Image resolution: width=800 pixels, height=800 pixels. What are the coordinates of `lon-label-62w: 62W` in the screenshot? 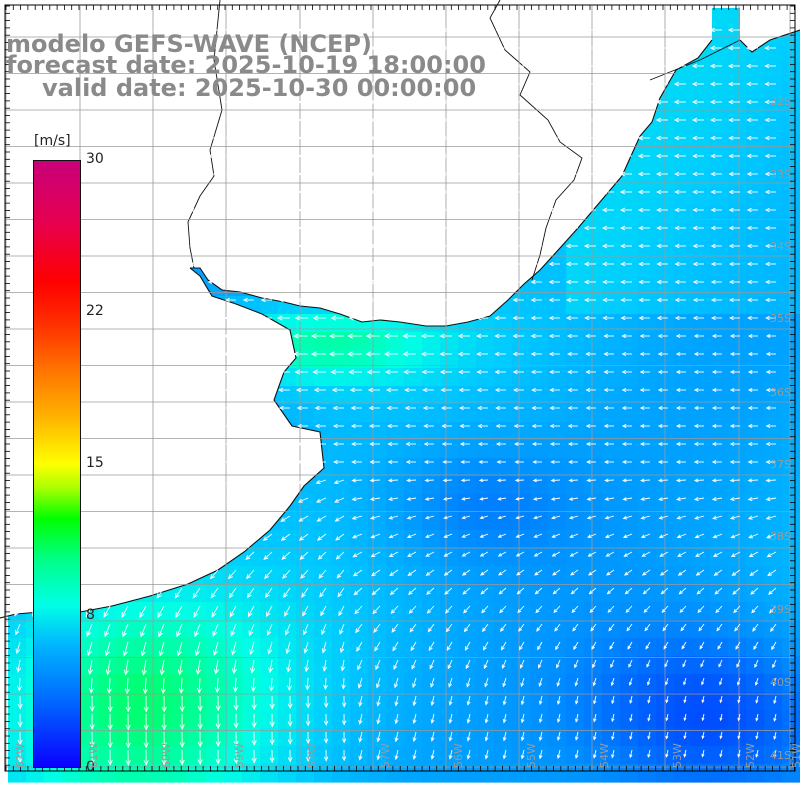 It's located at (20, 755).